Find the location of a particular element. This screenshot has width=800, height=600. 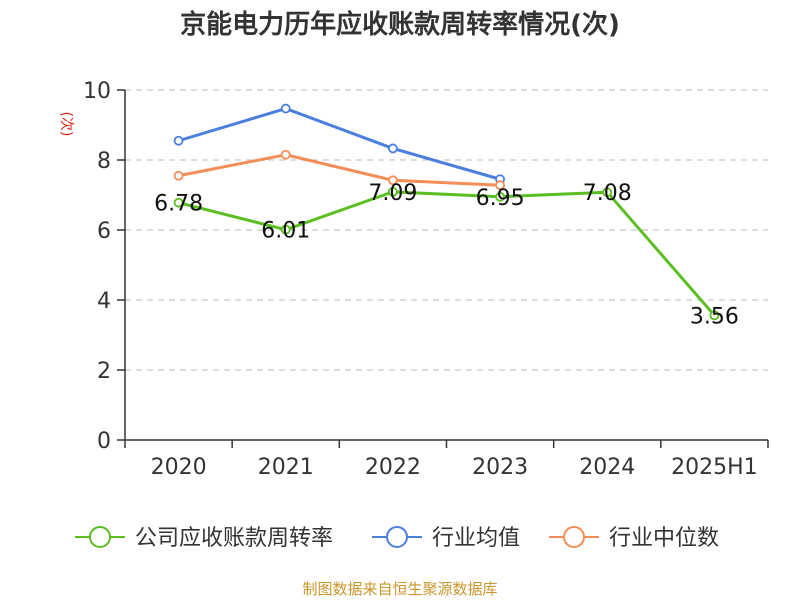

data-label-2021: 6.01 is located at coordinates (285, 231).